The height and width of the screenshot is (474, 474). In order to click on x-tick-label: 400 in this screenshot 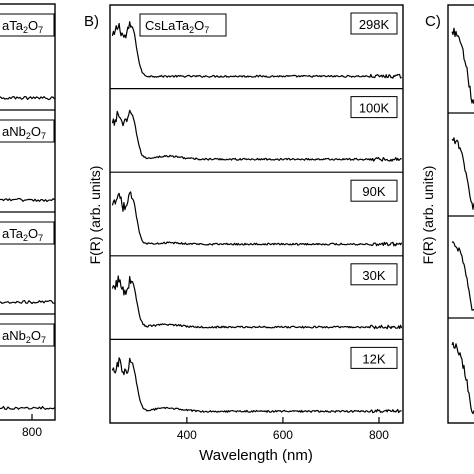, I will do `click(187, 435)`.